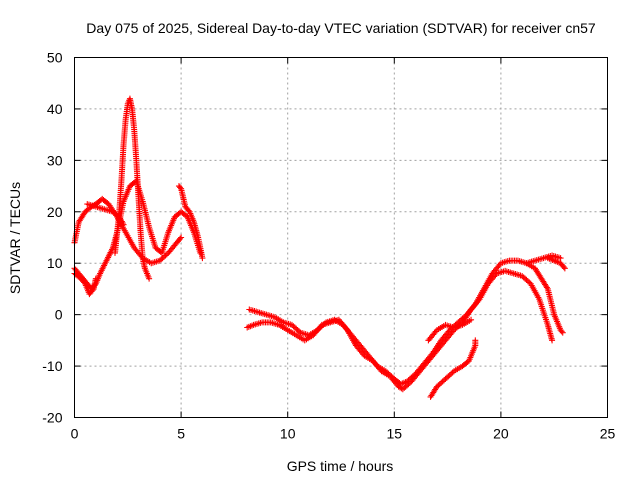  Describe the element at coordinates (55, 160) in the screenshot. I see `y-tick-label: 30` at that location.